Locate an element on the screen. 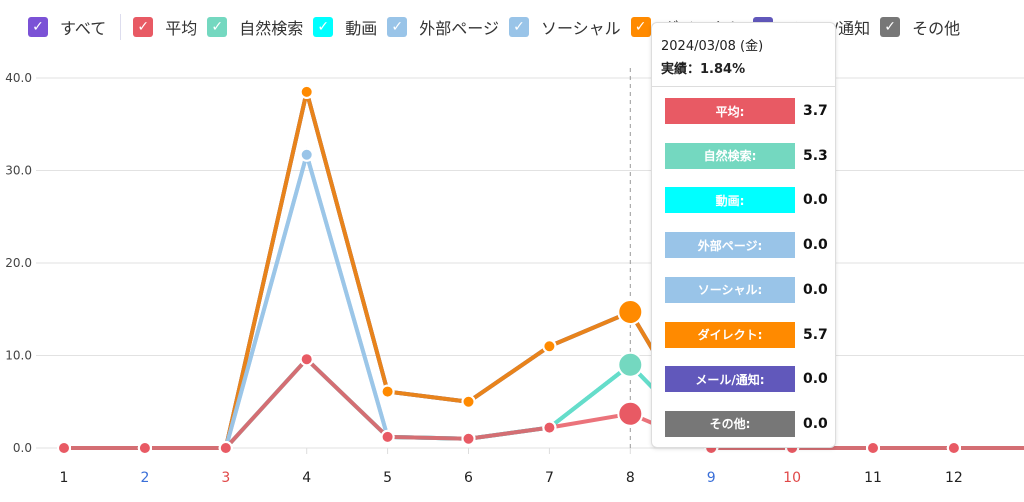 The width and height of the screenshot is (1024, 502). tooltip-row: 平均: 3.7 is located at coordinates (746, 111).